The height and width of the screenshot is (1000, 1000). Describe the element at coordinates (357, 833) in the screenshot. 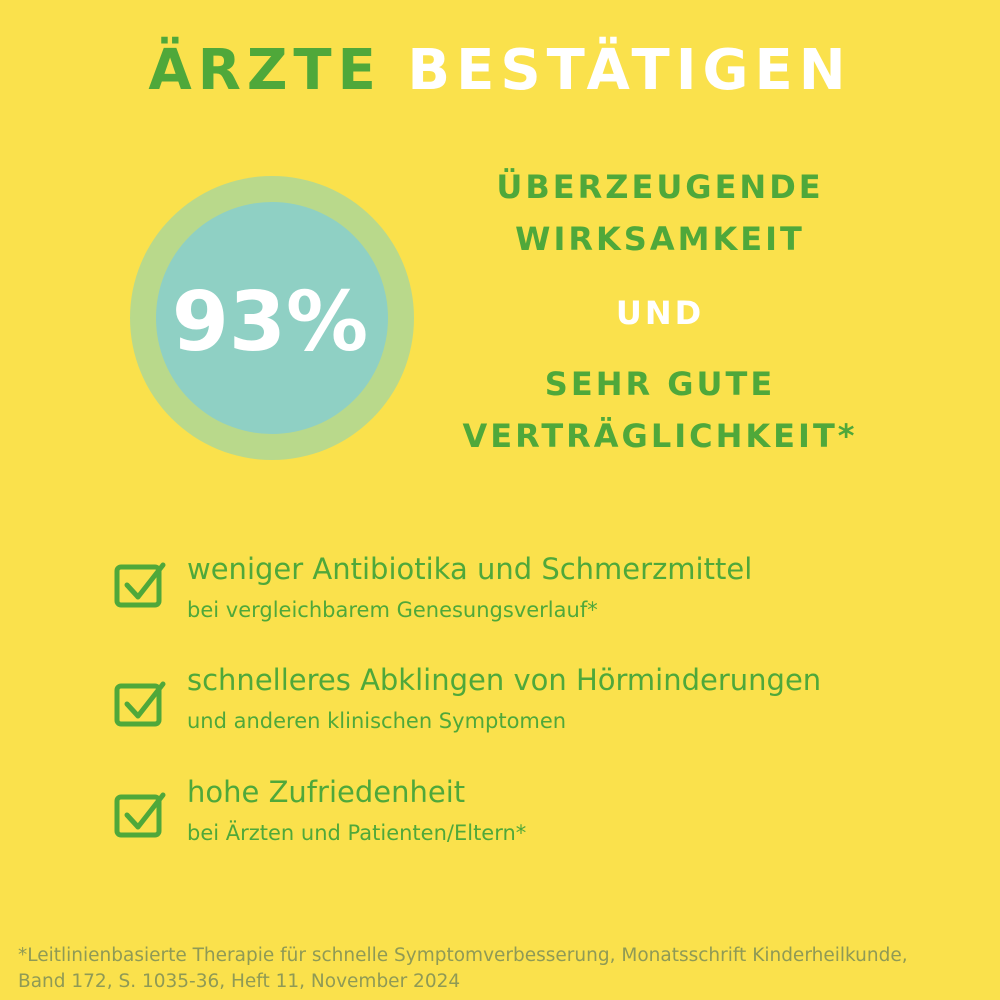

I see `benefit-sub: bei Ärzten und Patienten/Eltern*` at that location.